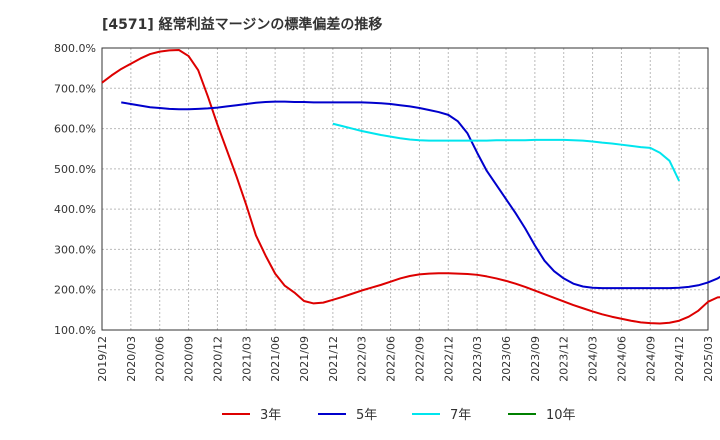 The width and height of the screenshot is (720, 440). I want to click on x-tick-label: 2021/03, so click(246, 359).